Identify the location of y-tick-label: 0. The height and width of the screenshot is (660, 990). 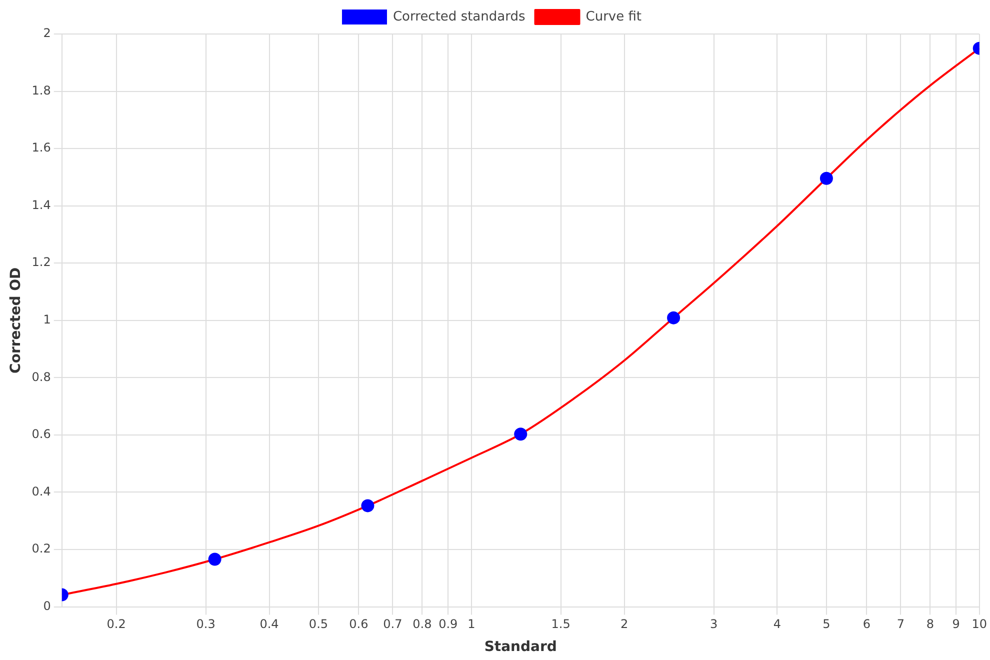
(47, 605).